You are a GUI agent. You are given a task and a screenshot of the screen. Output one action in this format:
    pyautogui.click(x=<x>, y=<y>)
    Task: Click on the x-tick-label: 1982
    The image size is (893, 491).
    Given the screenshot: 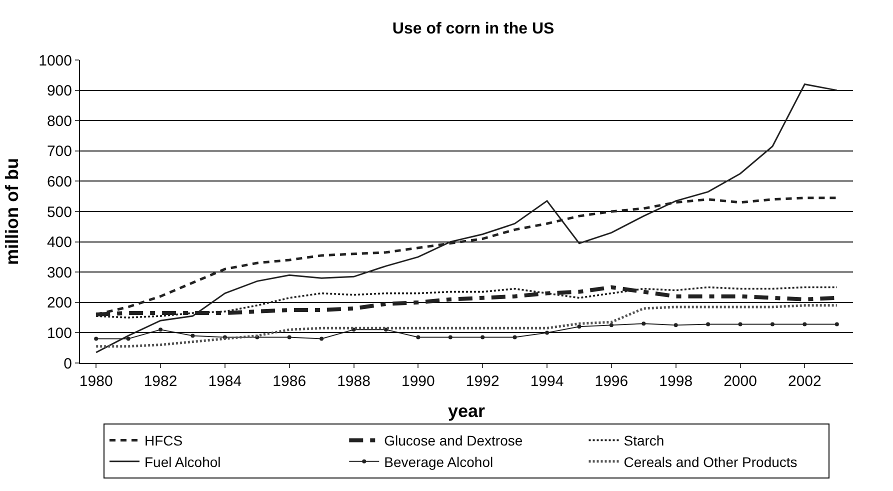 What is the action you would take?
    pyautogui.click(x=161, y=381)
    